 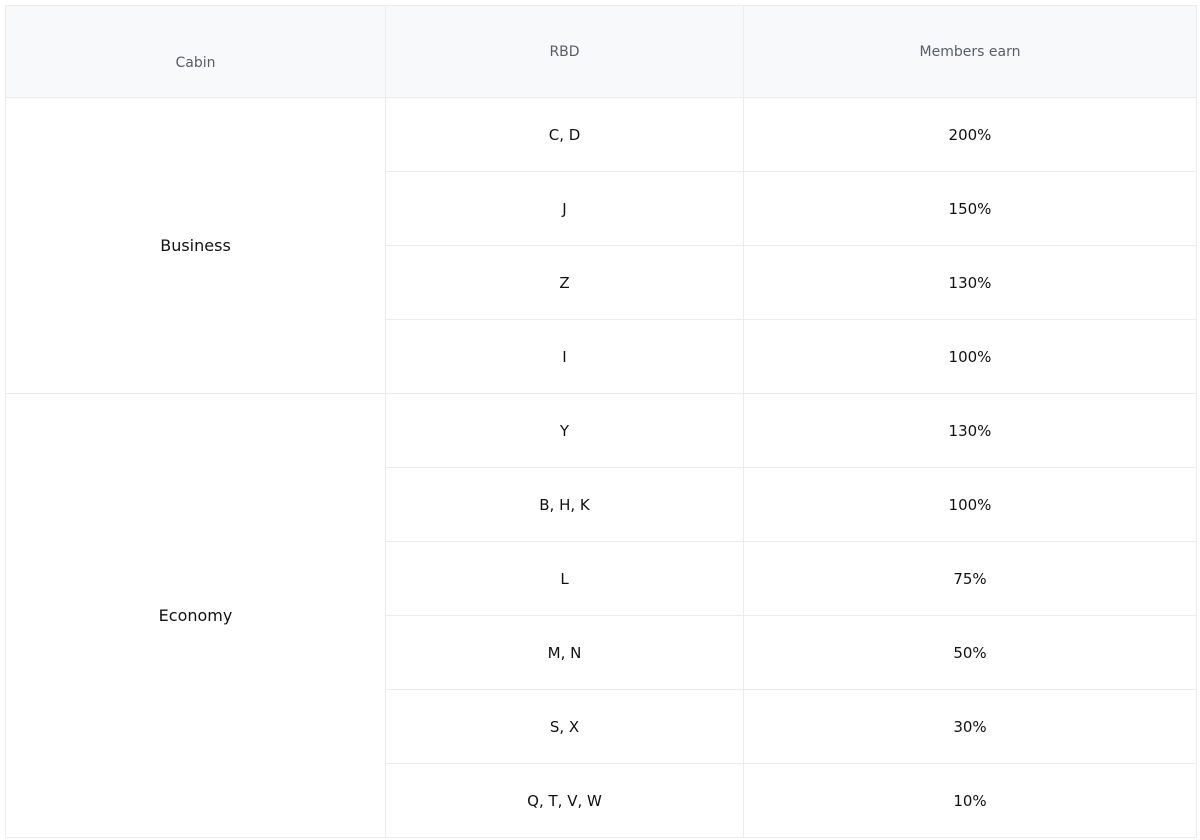 I want to click on rbd-cell: J, so click(x=564, y=208).